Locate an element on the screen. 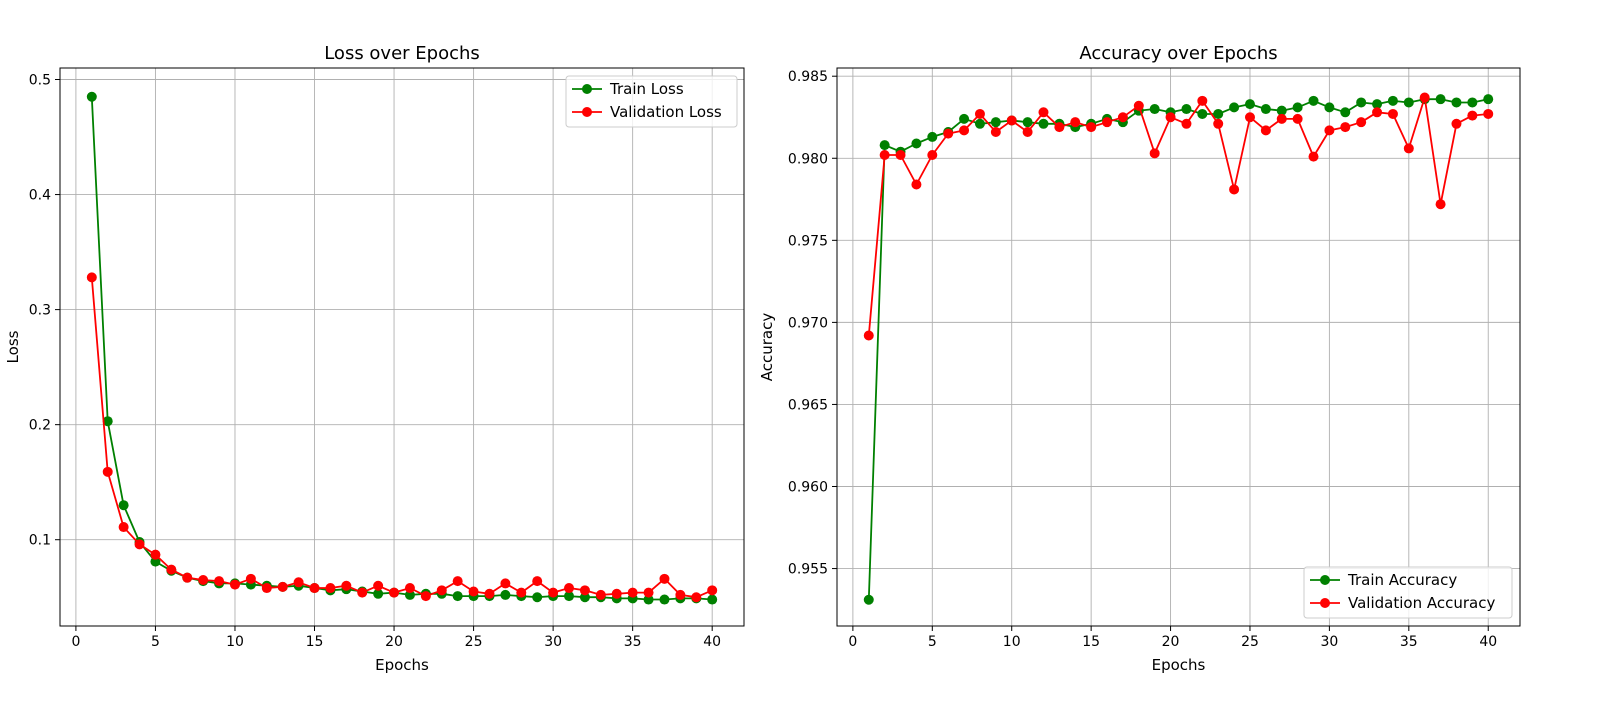  accuracy-x-tick-label: 35 is located at coordinates (1409, 642).